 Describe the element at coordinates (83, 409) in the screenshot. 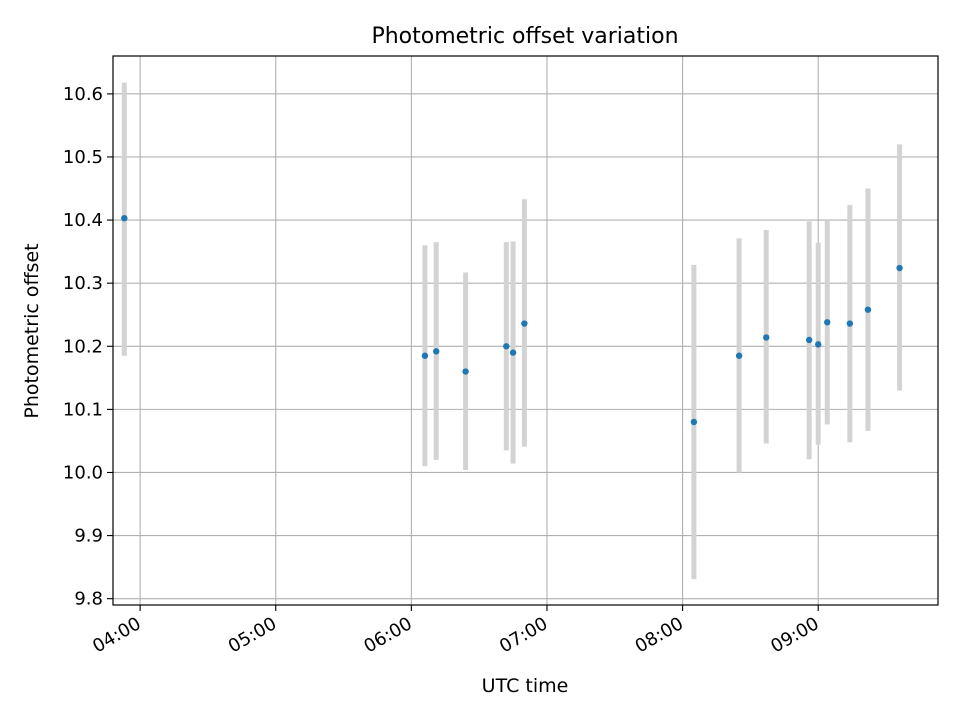

I see `y-tick-label: 10.1` at that location.